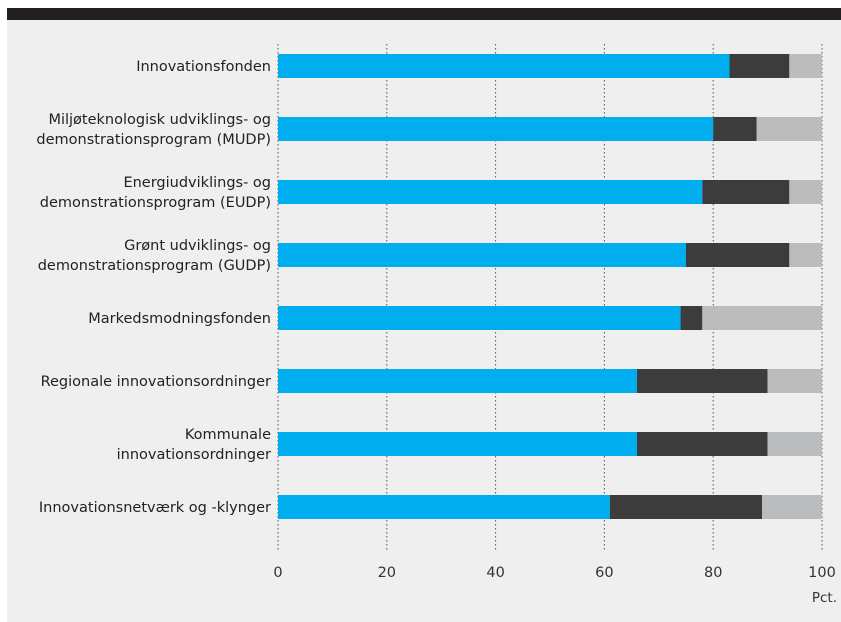 The width and height of the screenshot is (841, 622). Describe the element at coordinates (156, 382) in the screenshot. I see `category-label-6: Regionale innovationsordninger` at that location.